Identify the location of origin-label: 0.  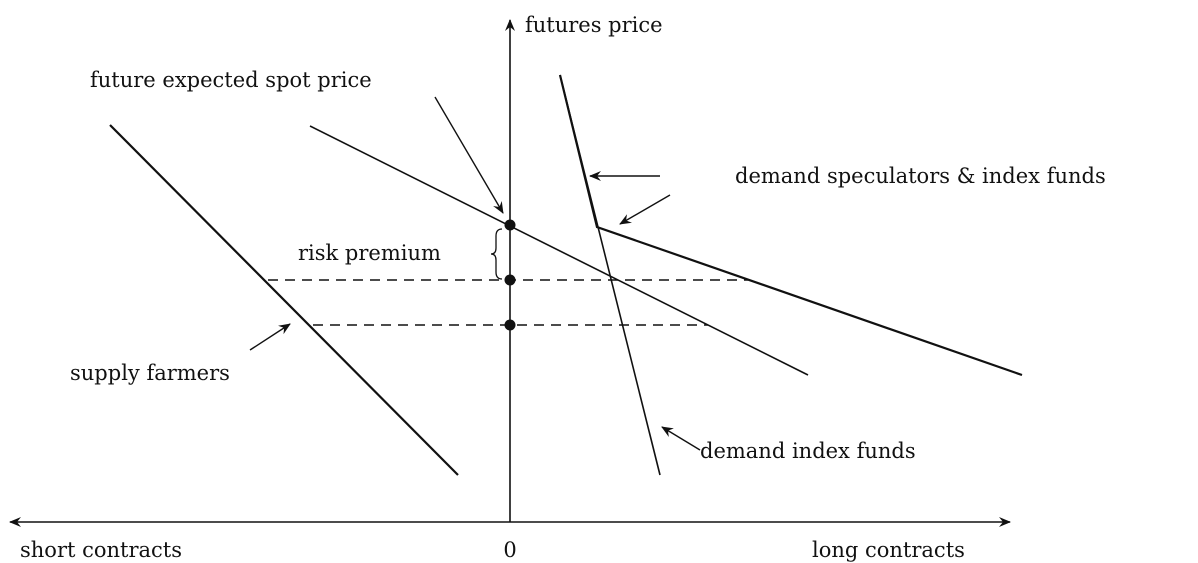
(509, 550).